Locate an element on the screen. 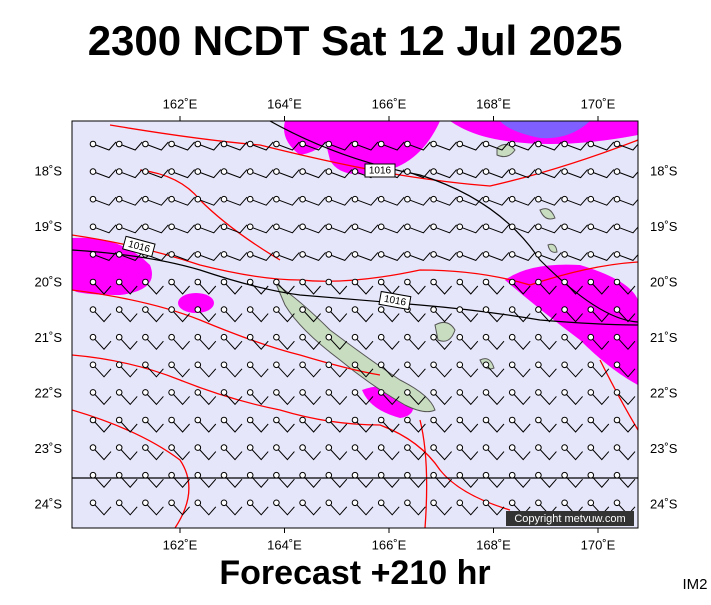 The image size is (711, 605). lat-label: 21˚S is located at coordinates (49, 337).